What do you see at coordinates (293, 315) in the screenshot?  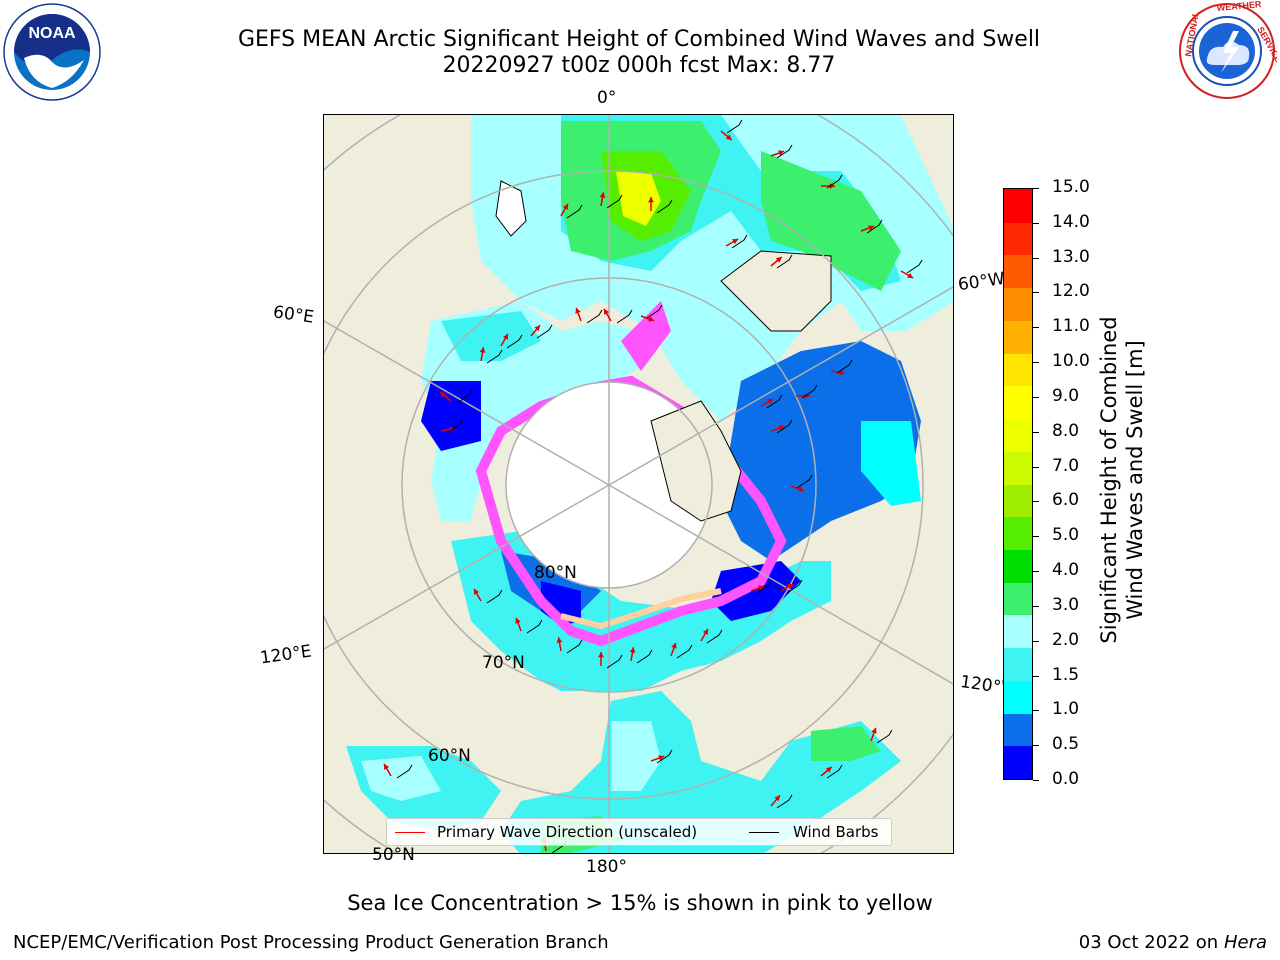 I see `meridian-label-60e: 60°E` at bounding box center [293, 315].